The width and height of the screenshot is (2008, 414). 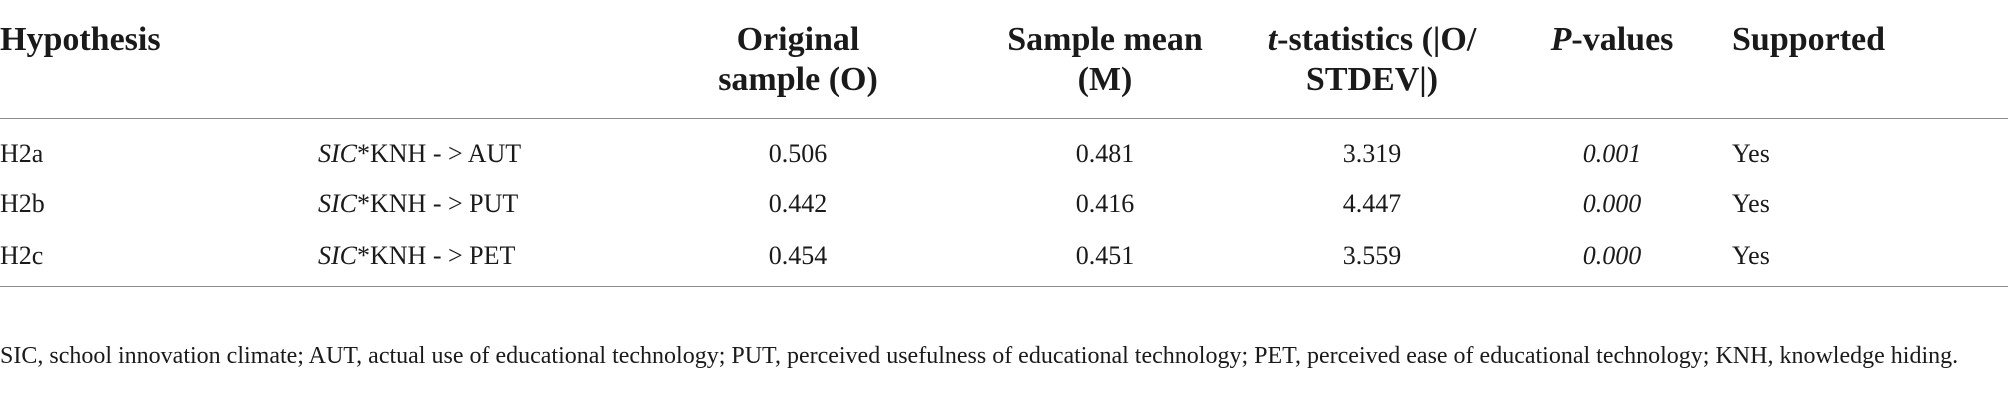 What do you see at coordinates (1612, 59) in the screenshot?
I see `header-p-values: P-values` at bounding box center [1612, 59].